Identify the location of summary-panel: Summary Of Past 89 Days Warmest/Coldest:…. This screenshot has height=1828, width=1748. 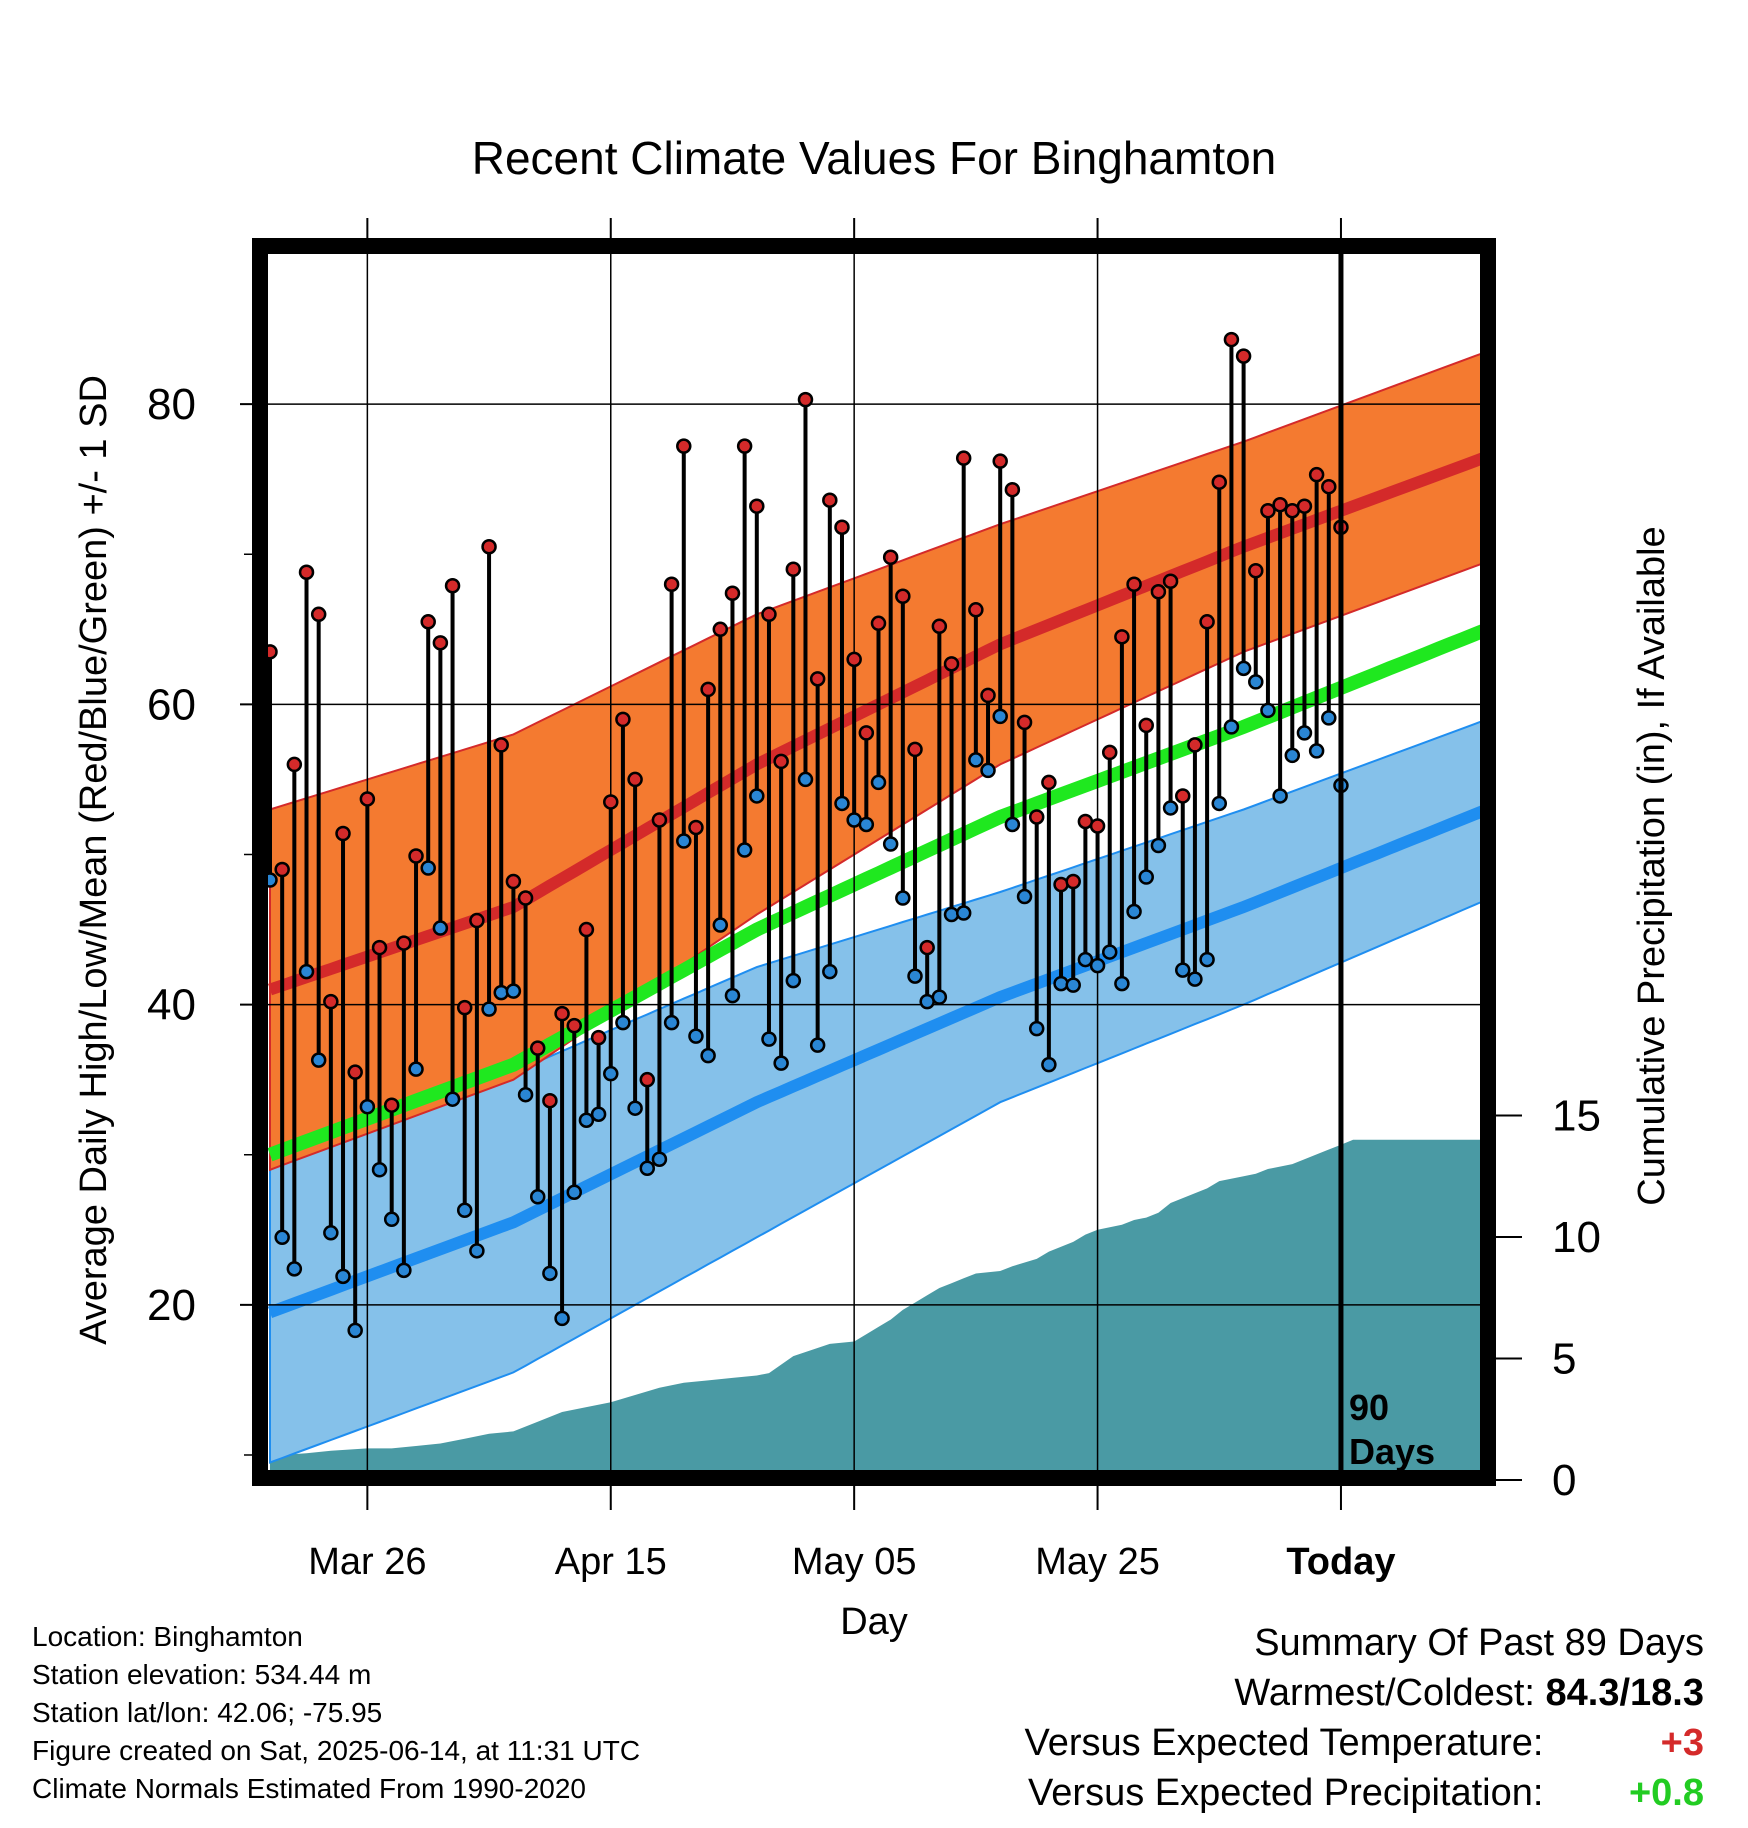
(1364, 1718).